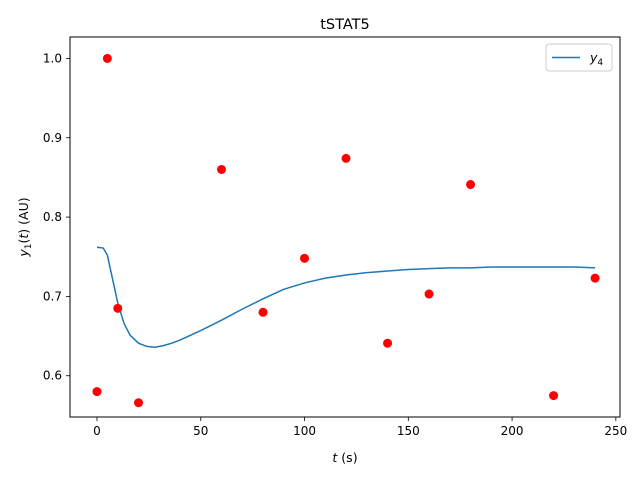 Image resolution: width=640 pixels, height=480 pixels. I want to click on x-axis-label: t (s), so click(344, 457).